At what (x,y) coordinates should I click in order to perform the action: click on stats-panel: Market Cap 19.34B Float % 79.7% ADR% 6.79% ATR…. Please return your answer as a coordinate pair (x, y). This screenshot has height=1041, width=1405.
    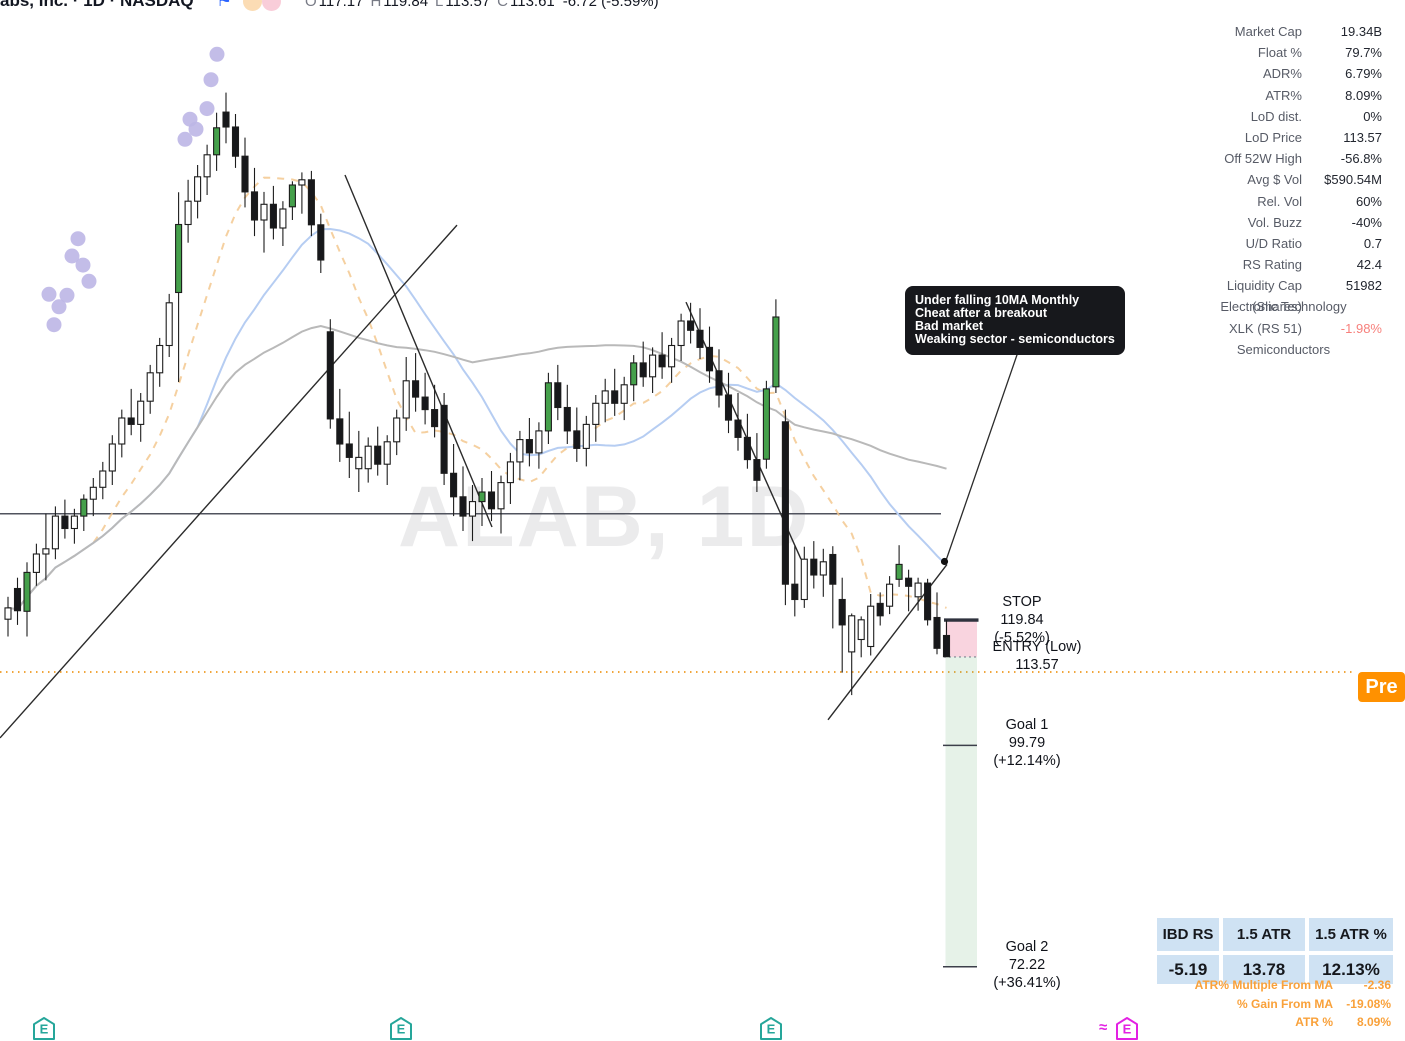
    Looking at the image, I should click on (1283, 190).